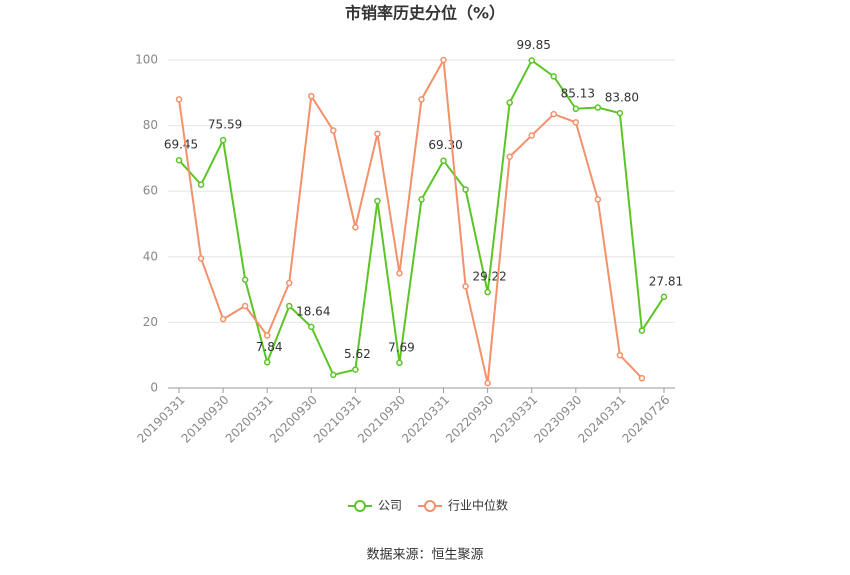 The width and height of the screenshot is (850, 575). Describe the element at coordinates (225, 125) in the screenshot. I see `data-label: 75.59` at that location.